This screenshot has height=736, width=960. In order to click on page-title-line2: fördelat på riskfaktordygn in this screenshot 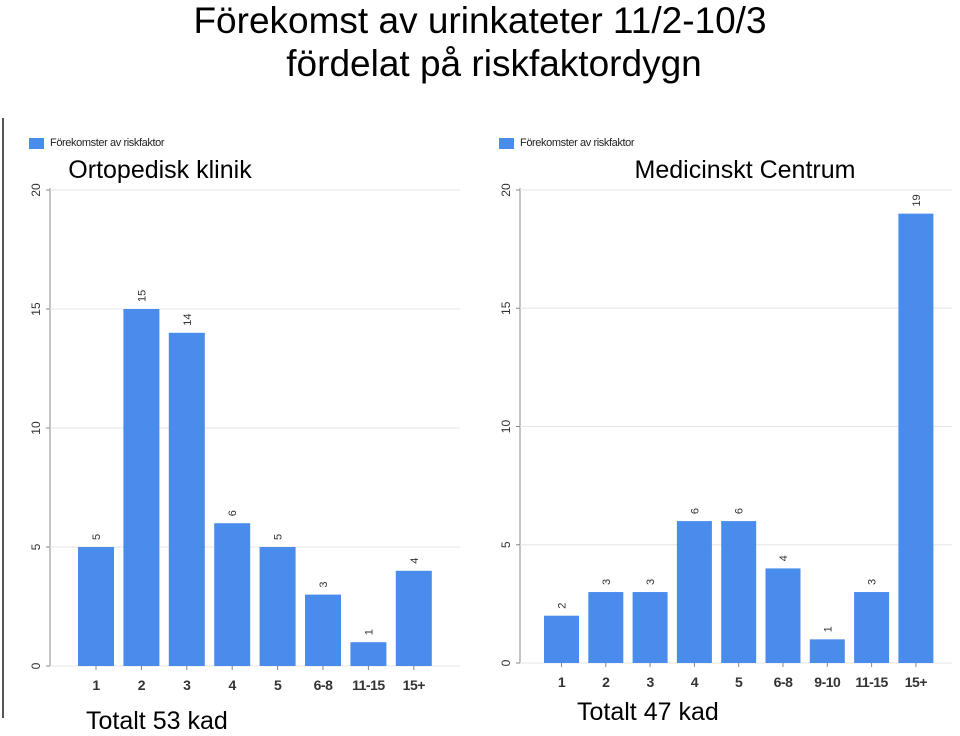, I will do `click(494, 63)`.